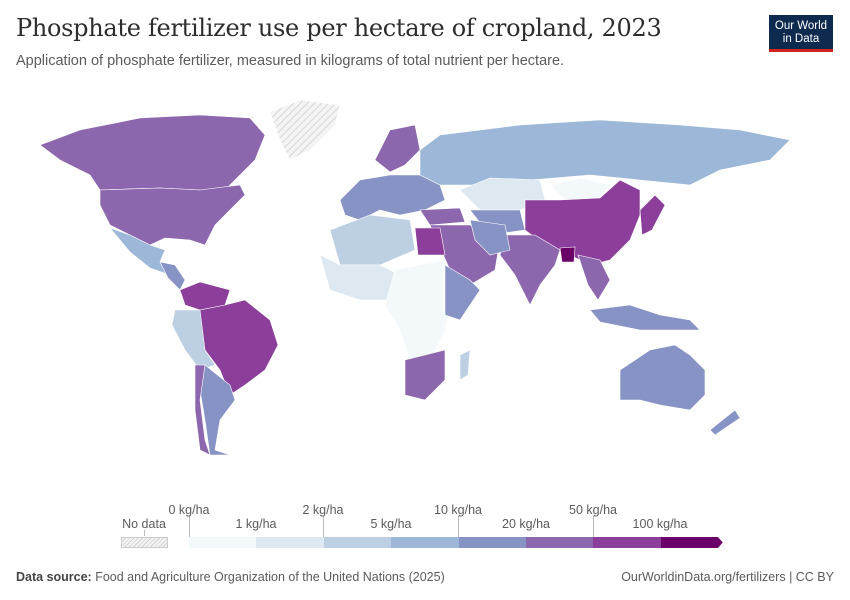 The image size is (850, 600). Describe the element at coordinates (530, 270) in the screenshot. I see `region-india` at that location.